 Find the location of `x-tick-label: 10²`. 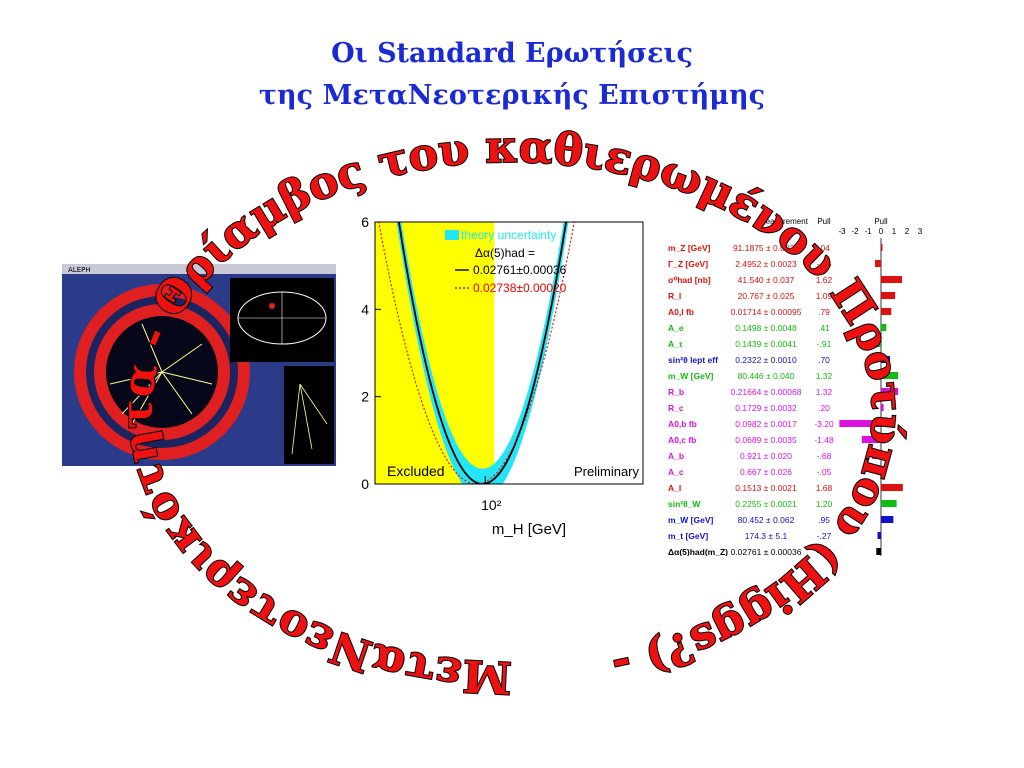

x-tick-label: 10² is located at coordinates (491, 505).